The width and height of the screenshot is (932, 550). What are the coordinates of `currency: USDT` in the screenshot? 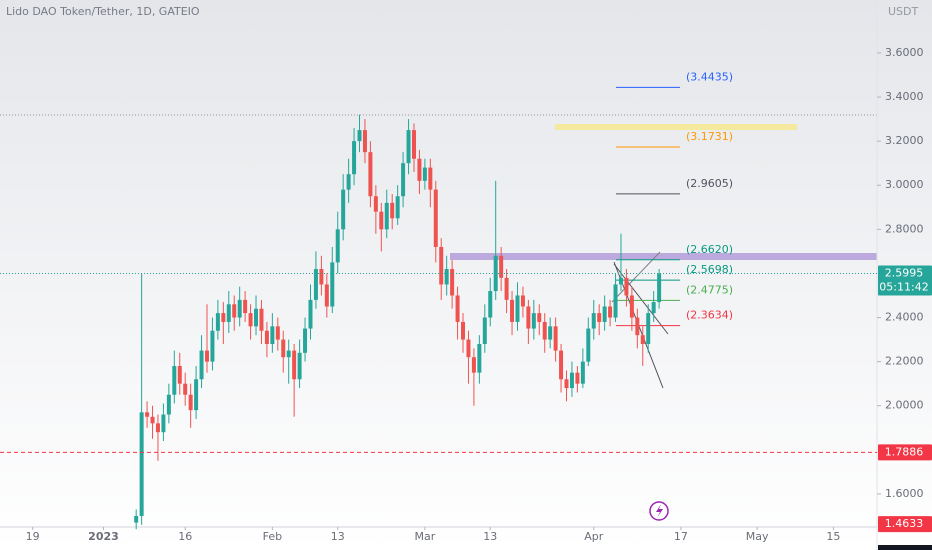 It's located at (903, 11).